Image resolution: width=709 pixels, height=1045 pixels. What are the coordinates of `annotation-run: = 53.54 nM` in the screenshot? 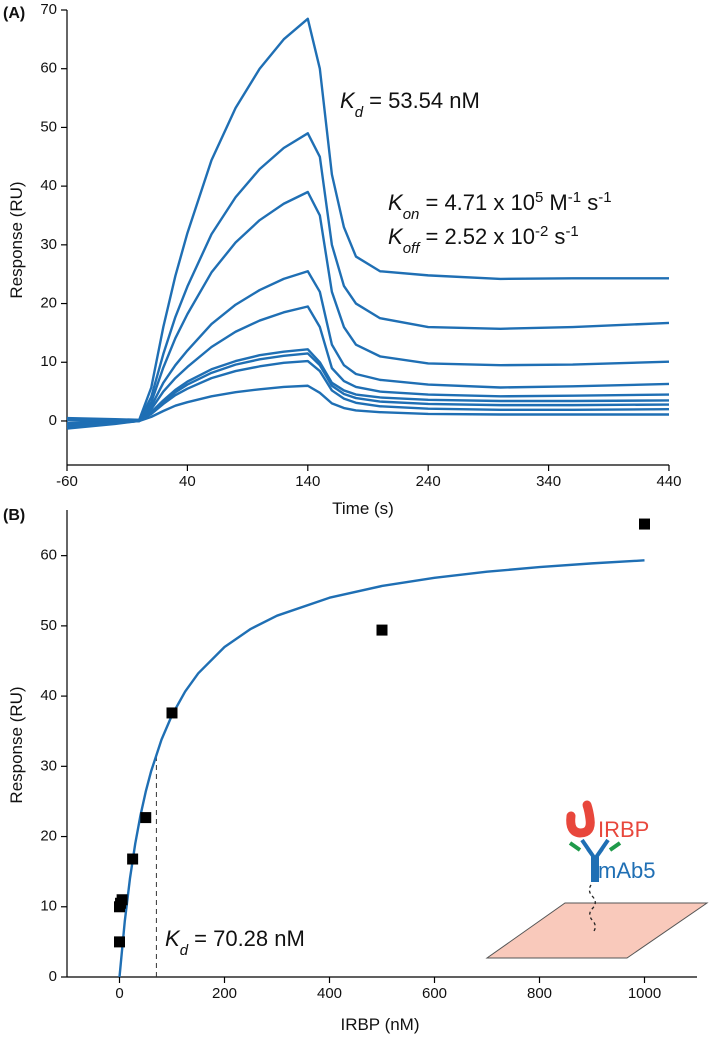 It's located at (421, 100).